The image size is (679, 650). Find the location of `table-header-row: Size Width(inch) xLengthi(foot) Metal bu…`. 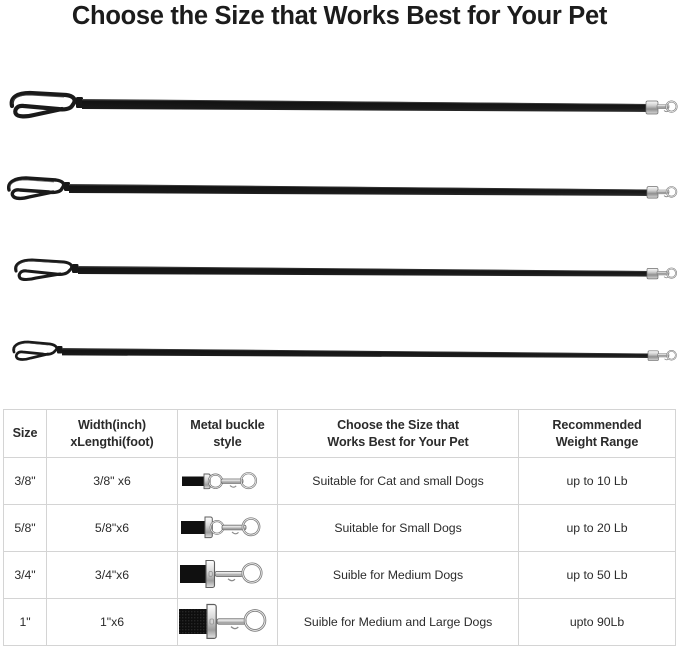

table-header-row: Size Width(inch) xLengthi(foot) Metal bu… is located at coordinates (339, 433).